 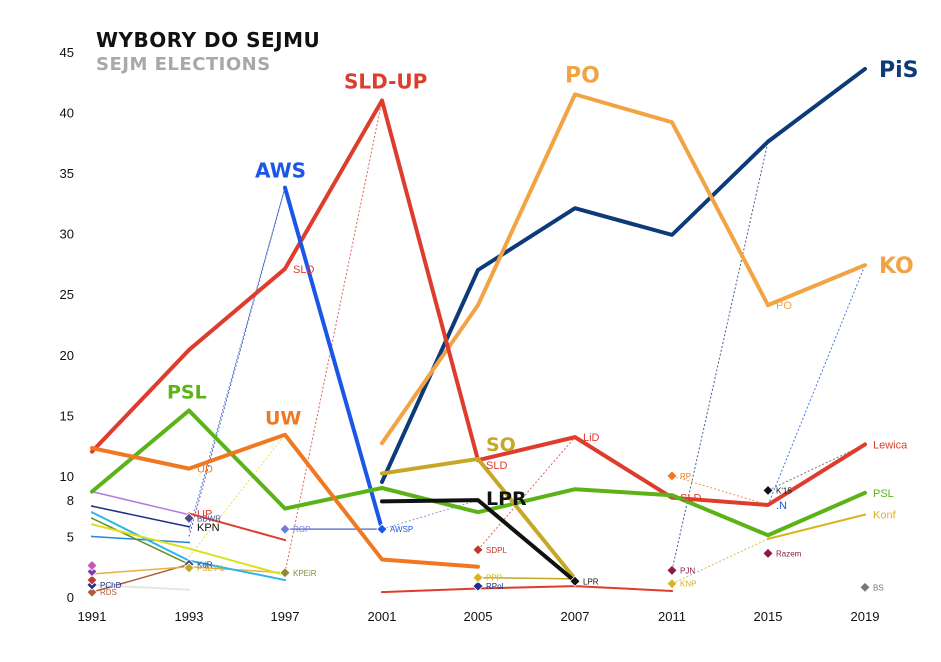 I want to click on marker-label: SDPL, so click(x=496, y=550).